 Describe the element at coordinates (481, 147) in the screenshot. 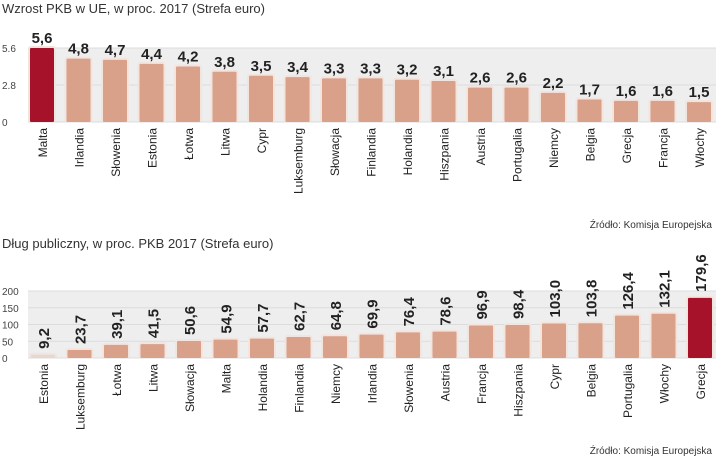

I see `category-label: Austria` at that location.